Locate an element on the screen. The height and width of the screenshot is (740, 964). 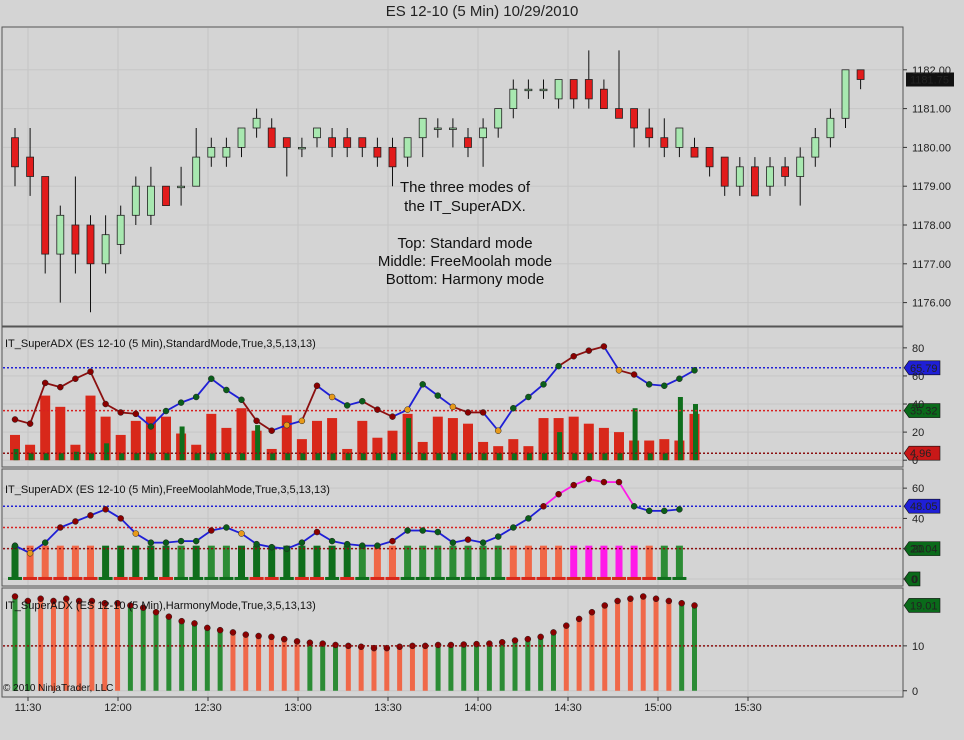
y-tick-label: 1178.00 is located at coordinates (931, 226).